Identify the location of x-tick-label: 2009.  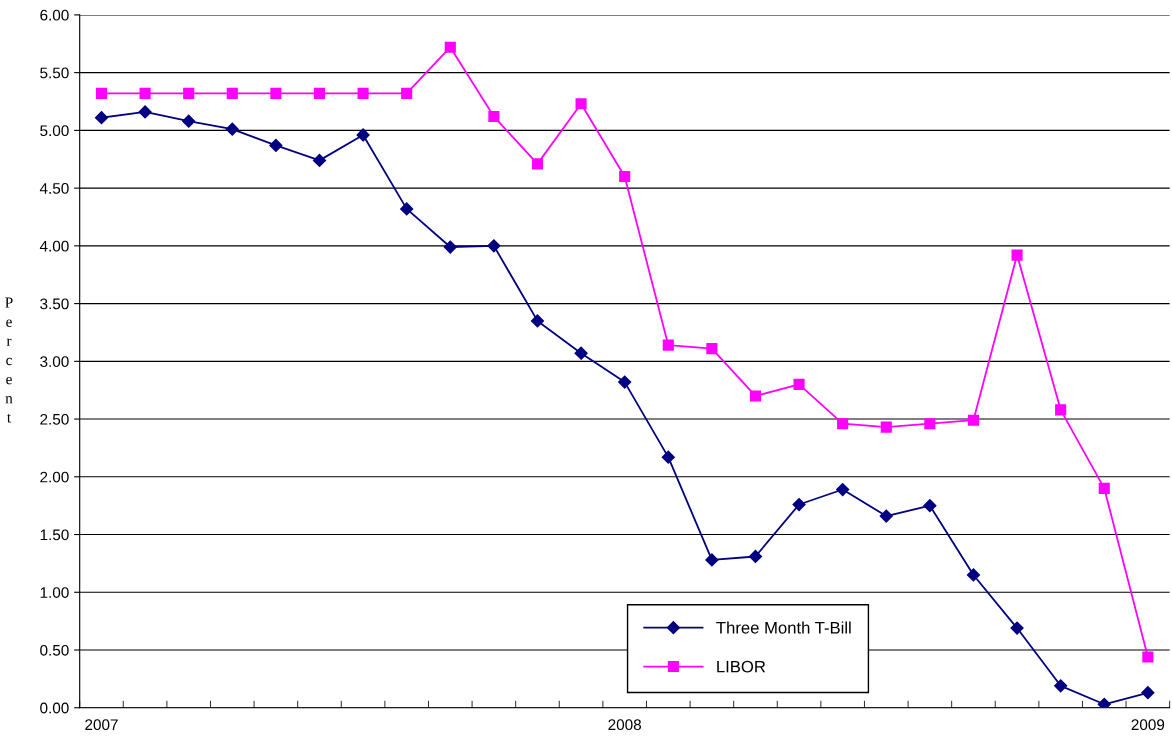
(1148, 725).